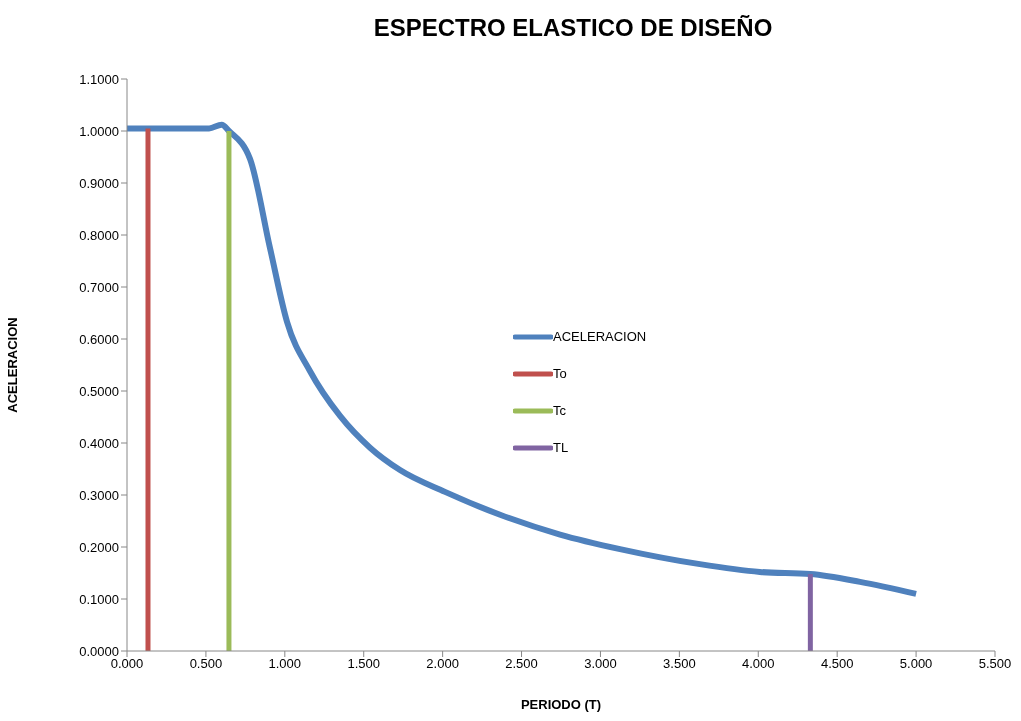 The width and height of the screenshot is (1021, 721). Describe the element at coordinates (127, 664) in the screenshot. I see `x-tick-label: 0.000` at that location.